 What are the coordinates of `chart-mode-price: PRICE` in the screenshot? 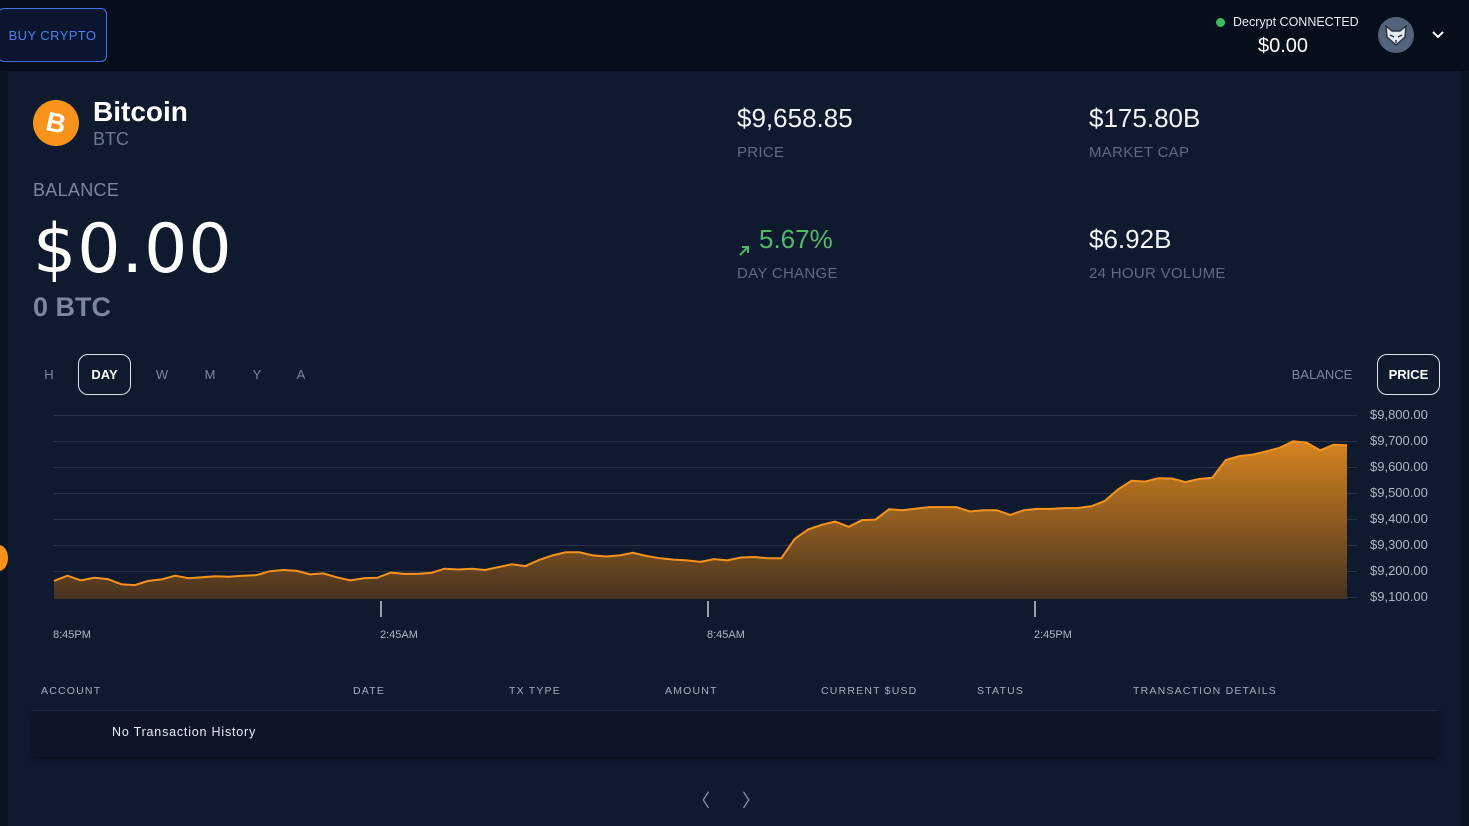 It's located at (1408, 374).